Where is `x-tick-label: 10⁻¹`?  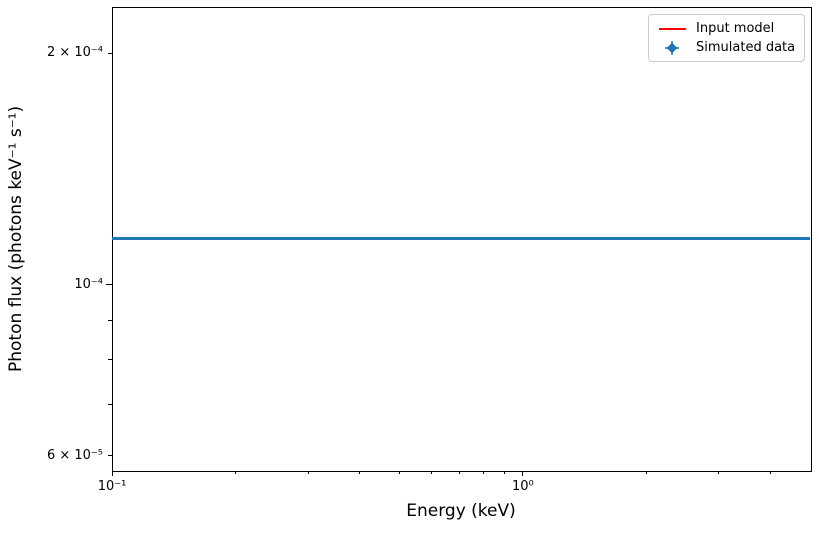 x-tick-label: 10⁻¹ is located at coordinates (112, 486).